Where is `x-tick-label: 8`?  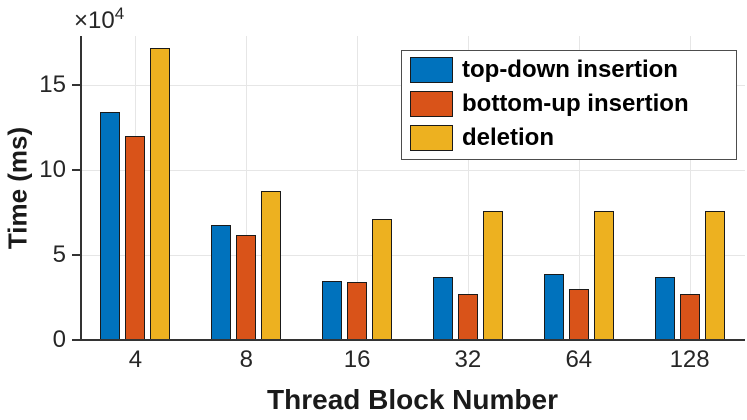 x-tick-label: 8 is located at coordinates (246, 359).